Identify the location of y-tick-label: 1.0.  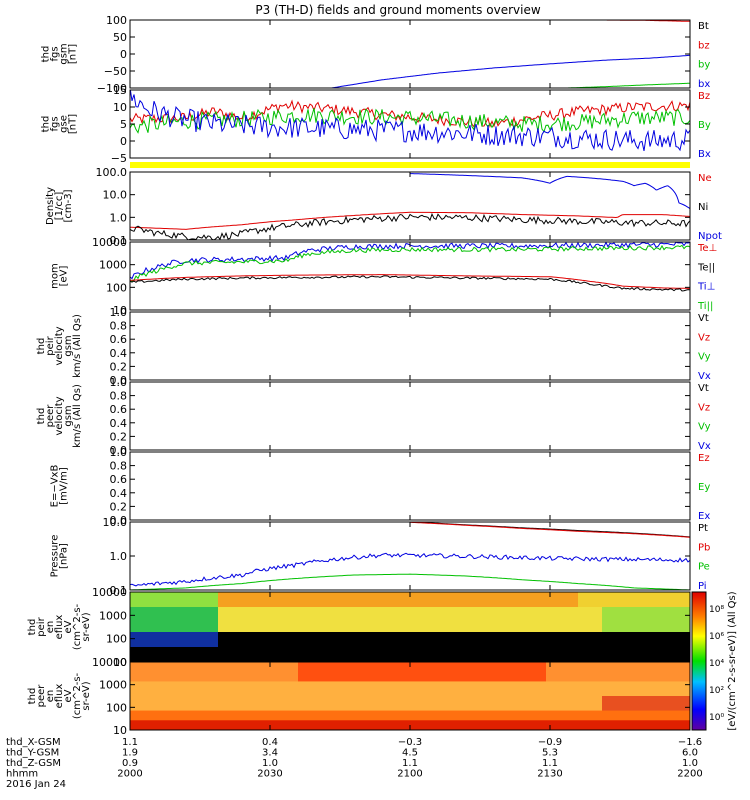
(119, 382).